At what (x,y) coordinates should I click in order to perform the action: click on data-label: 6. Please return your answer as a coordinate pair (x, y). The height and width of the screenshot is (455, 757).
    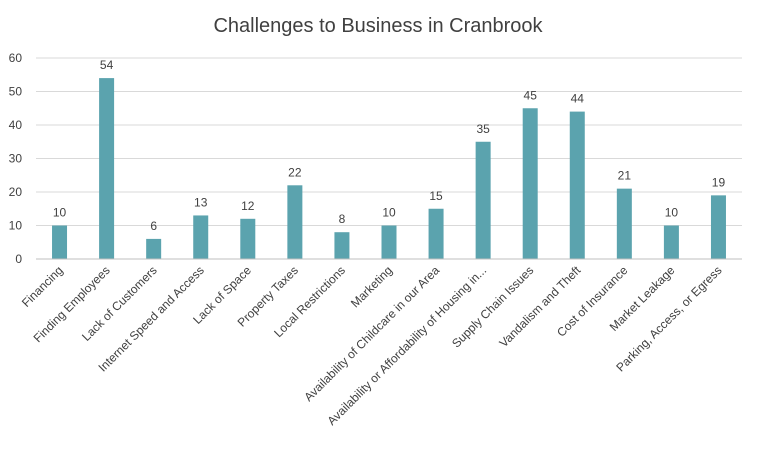
    Looking at the image, I should click on (153, 226).